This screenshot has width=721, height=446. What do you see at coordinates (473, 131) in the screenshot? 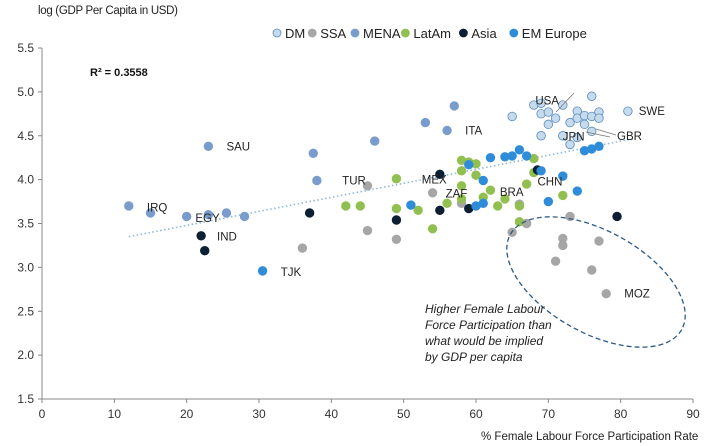
I see `label-ita: ITA` at bounding box center [473, 131].